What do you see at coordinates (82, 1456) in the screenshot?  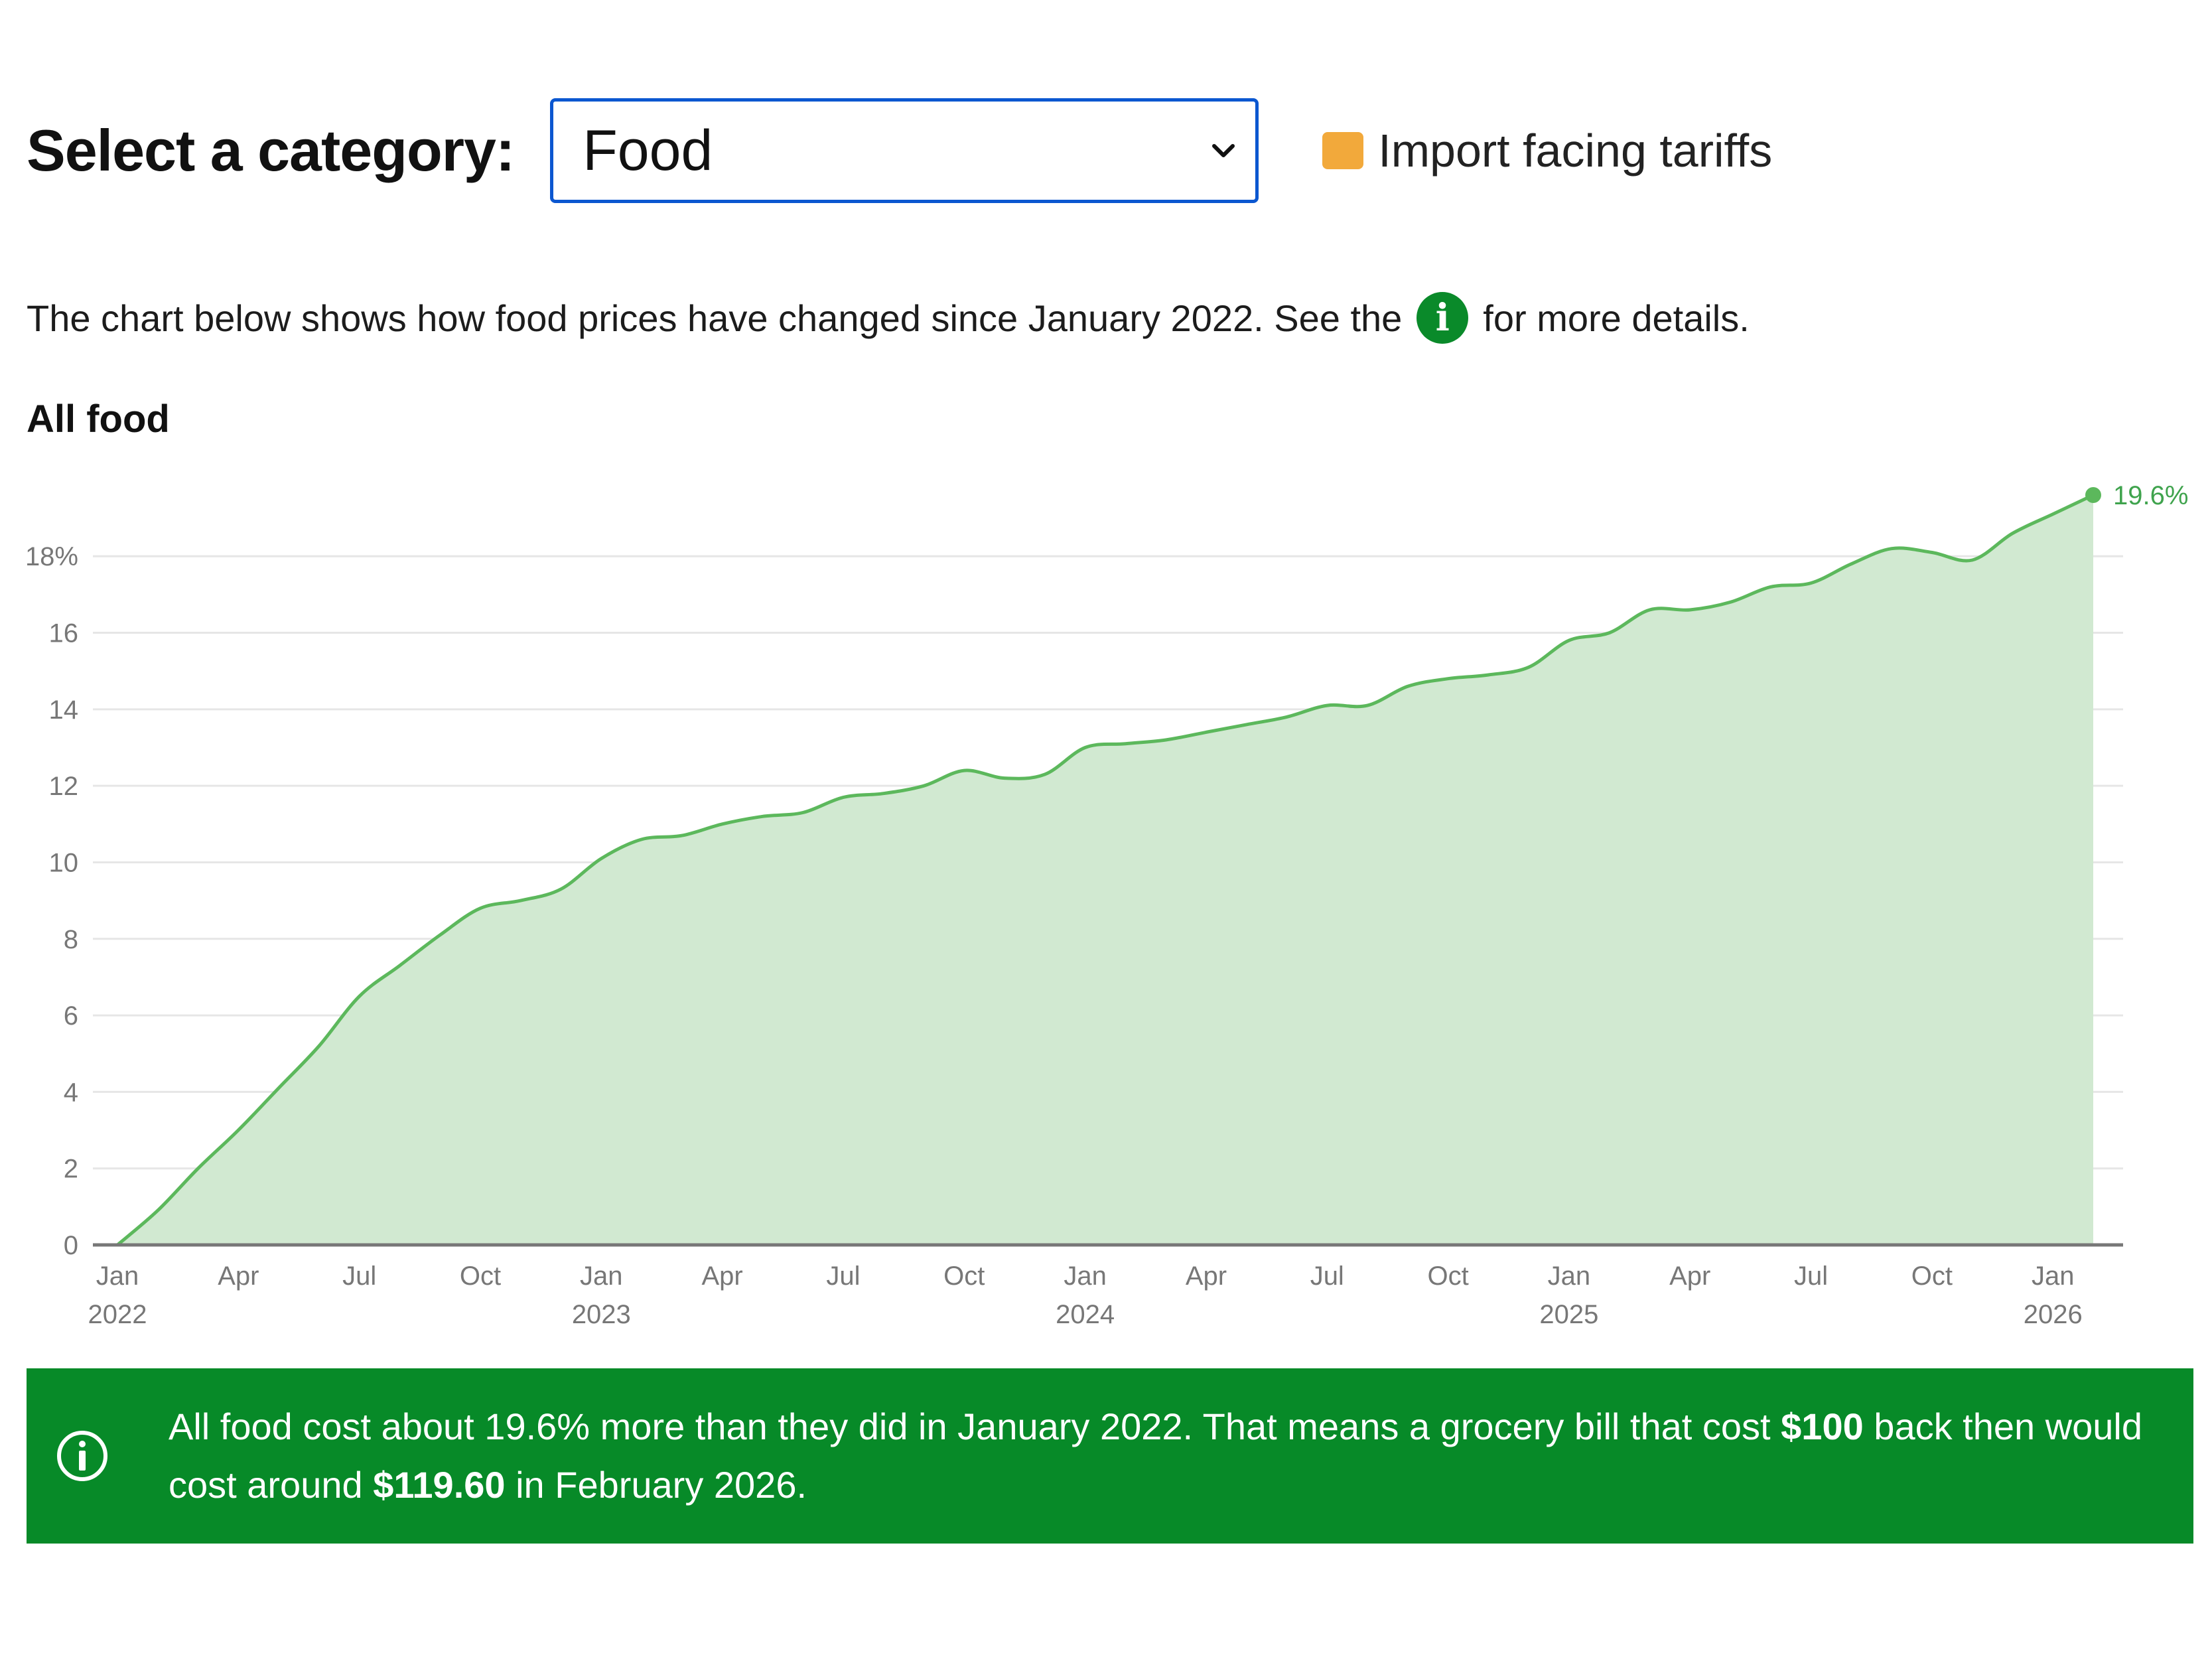 I see `info-circle-icon` at bounding box center [82, 1456].